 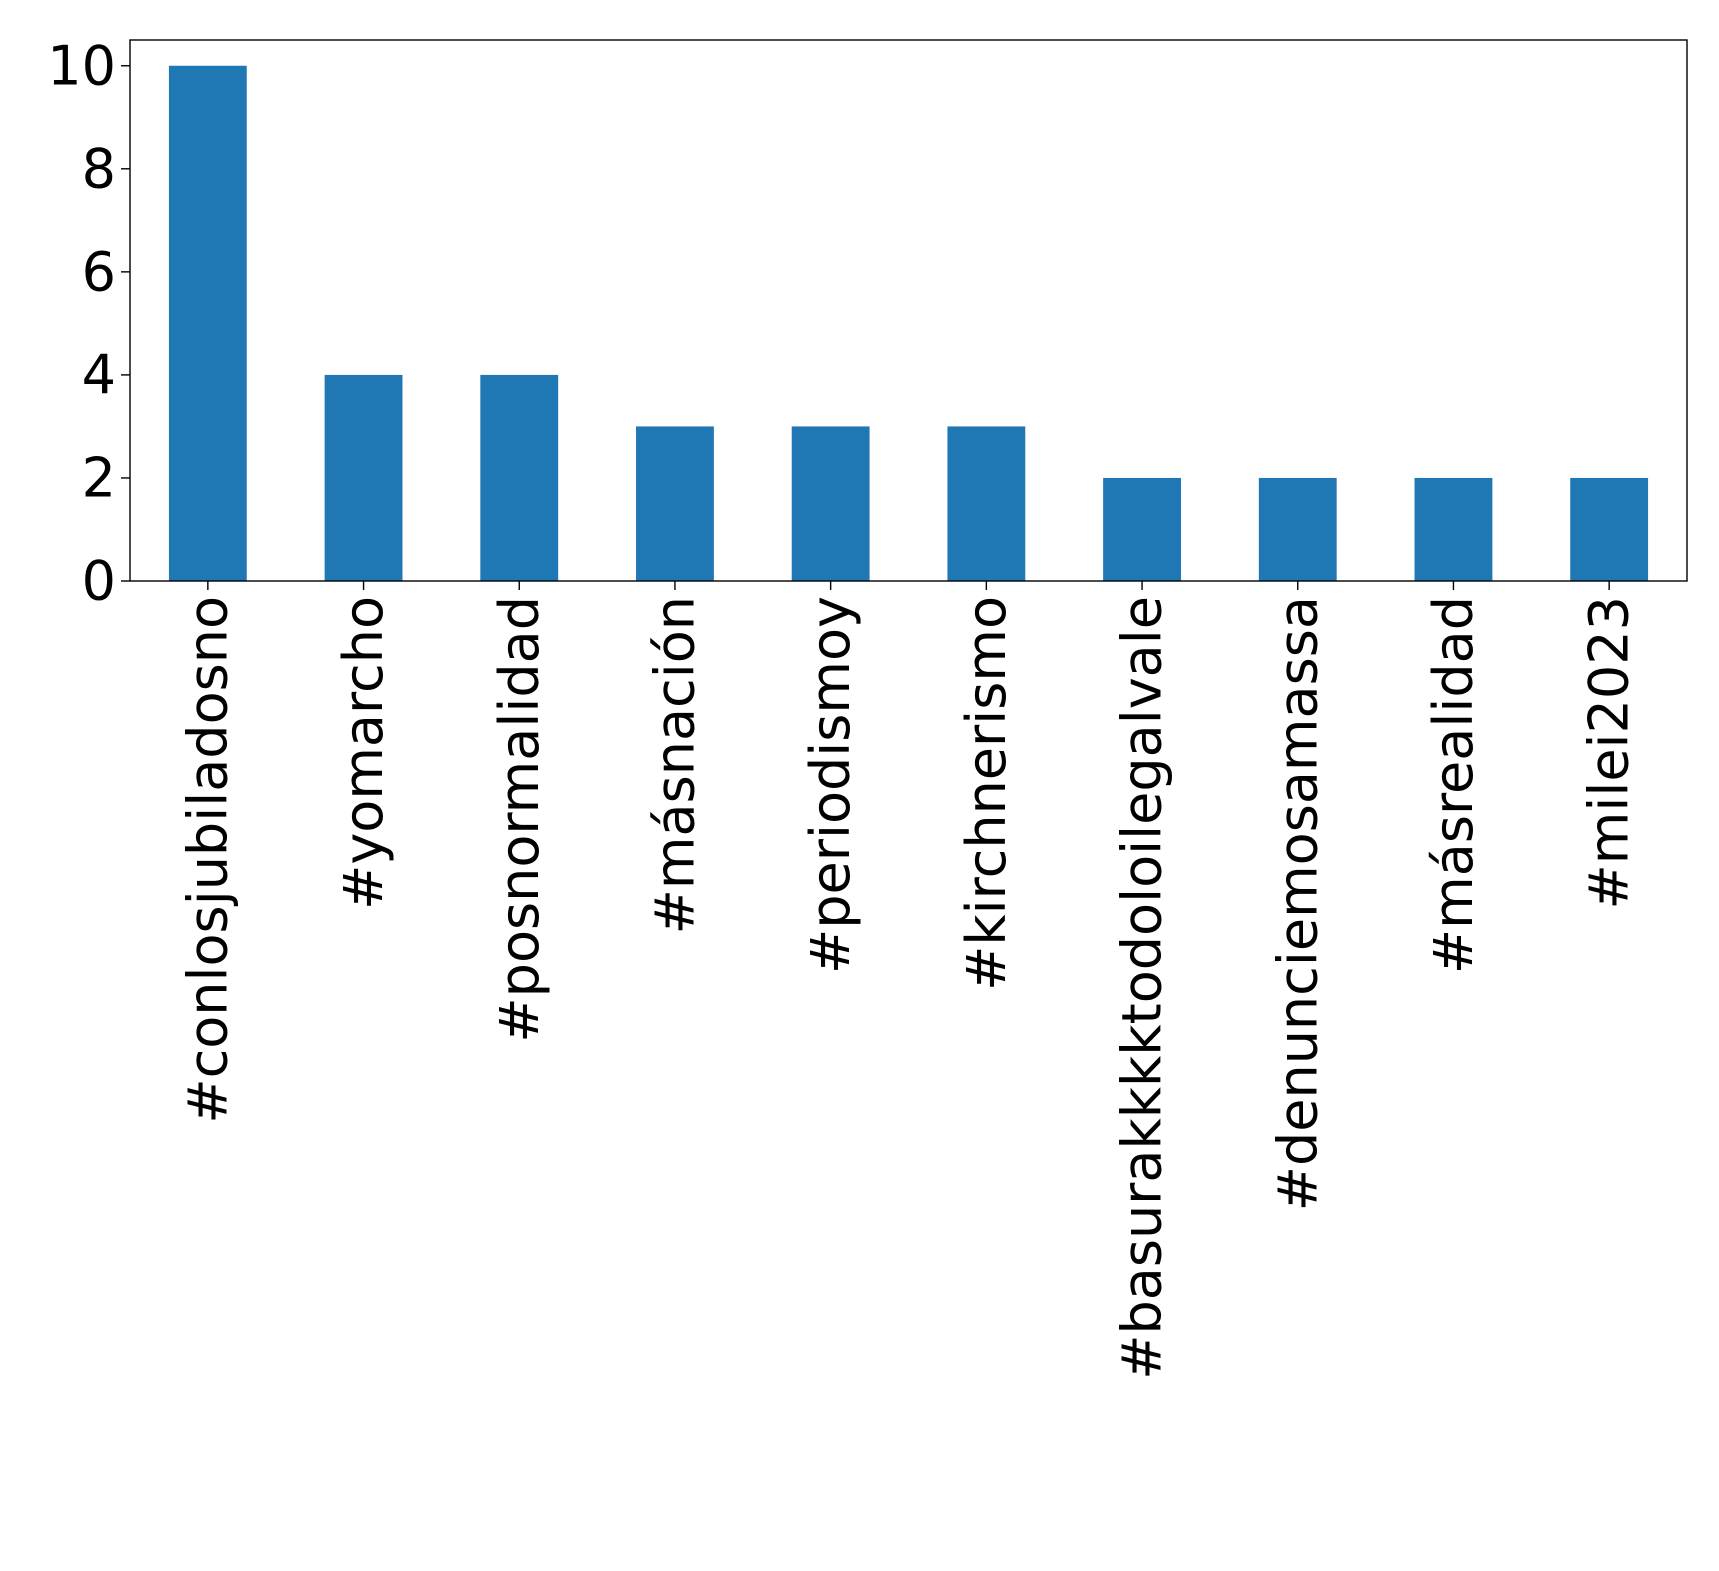 I want to click on x-tick-label: #yomarcho, so click(x=363, y=753).